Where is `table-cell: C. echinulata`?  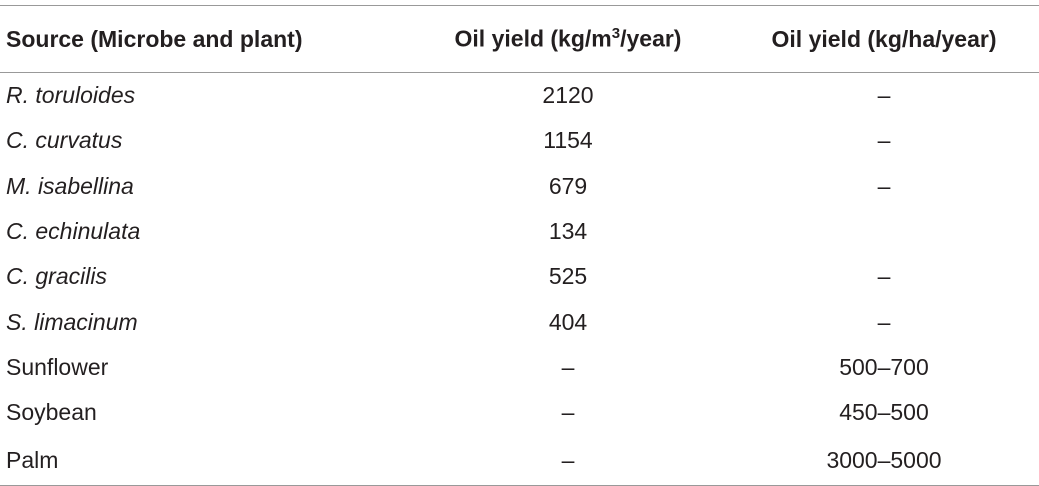
table-cell: C. echinulata is located at coordinates (73, 231).